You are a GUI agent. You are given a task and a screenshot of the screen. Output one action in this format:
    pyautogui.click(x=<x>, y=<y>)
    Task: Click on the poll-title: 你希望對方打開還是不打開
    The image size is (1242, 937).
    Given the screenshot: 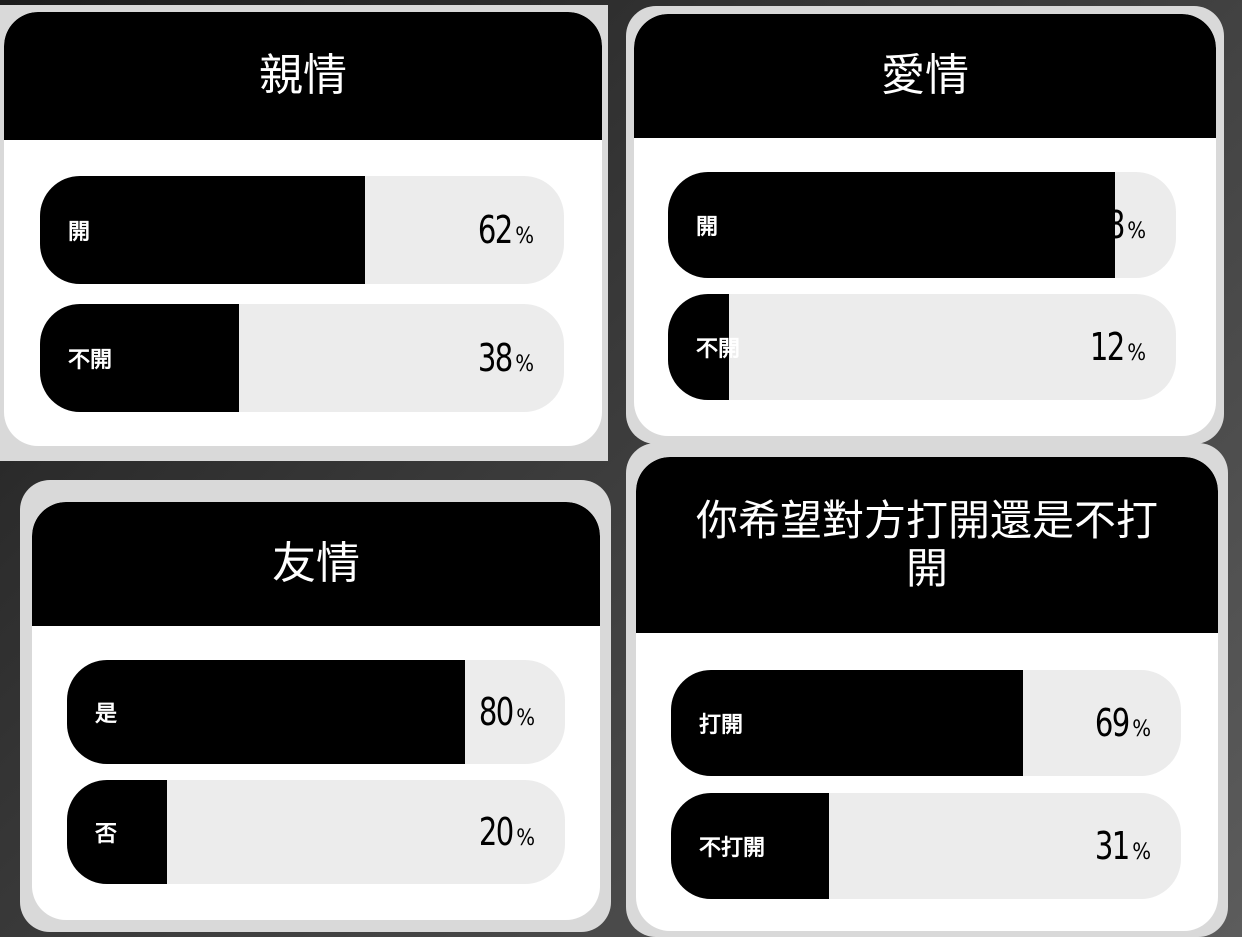 What is the action you would take?
    pyautogui.click(x=927, y=545)
    